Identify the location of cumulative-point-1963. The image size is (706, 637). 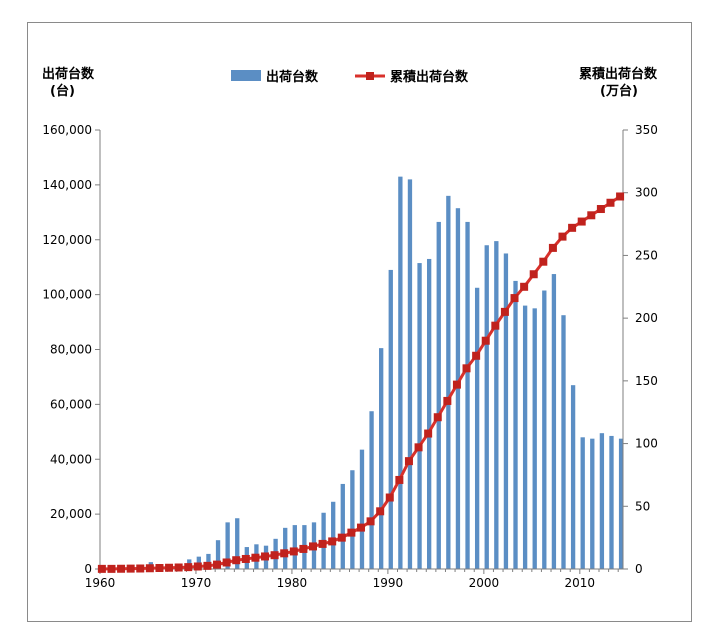
(130, 568).